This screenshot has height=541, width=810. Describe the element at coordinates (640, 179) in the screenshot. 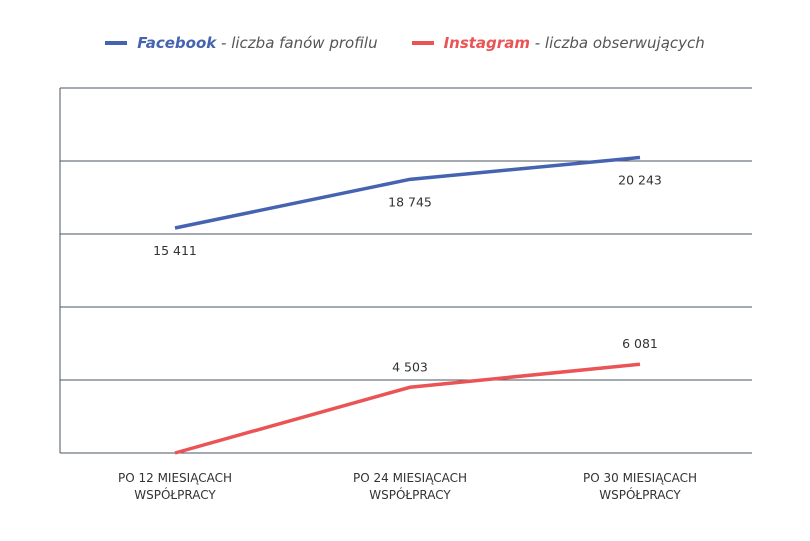

I see `data-label: 20 243` at that location.